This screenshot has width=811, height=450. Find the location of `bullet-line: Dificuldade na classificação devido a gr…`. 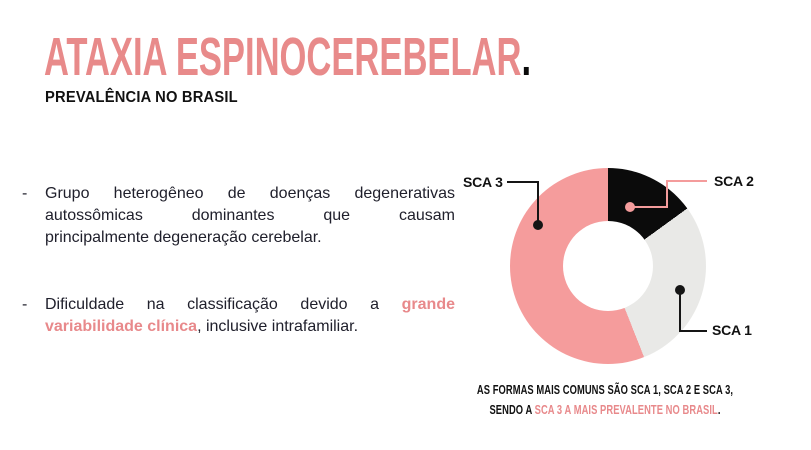

bullet-line: Dificuldade na classificação devido a gr… is located at coordinates (250, 305).